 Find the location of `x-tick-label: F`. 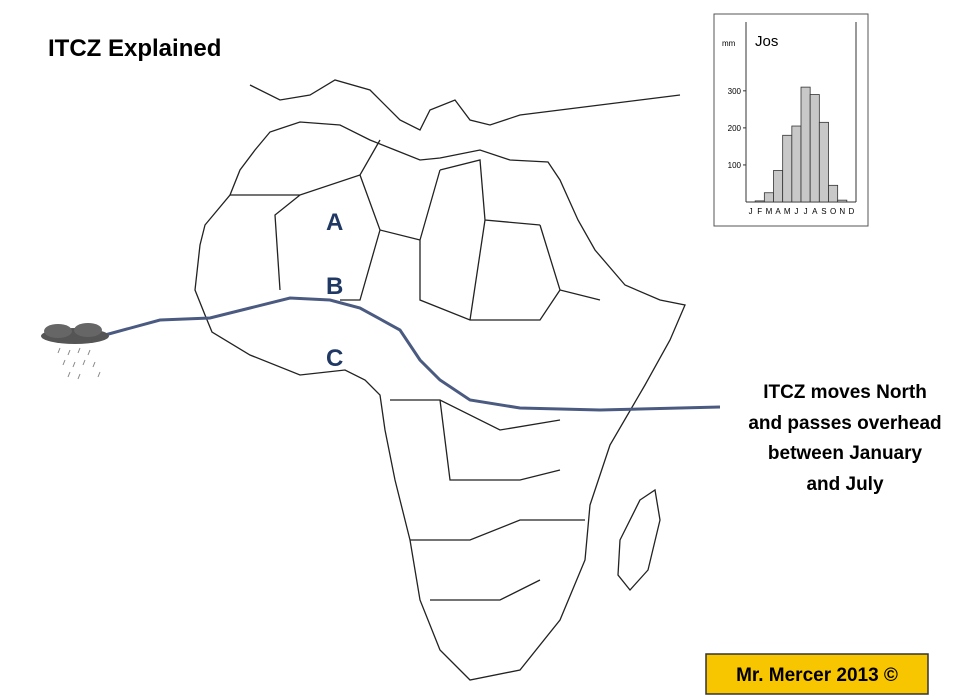

x-tick-label: F is located at coordinates (759, 211).